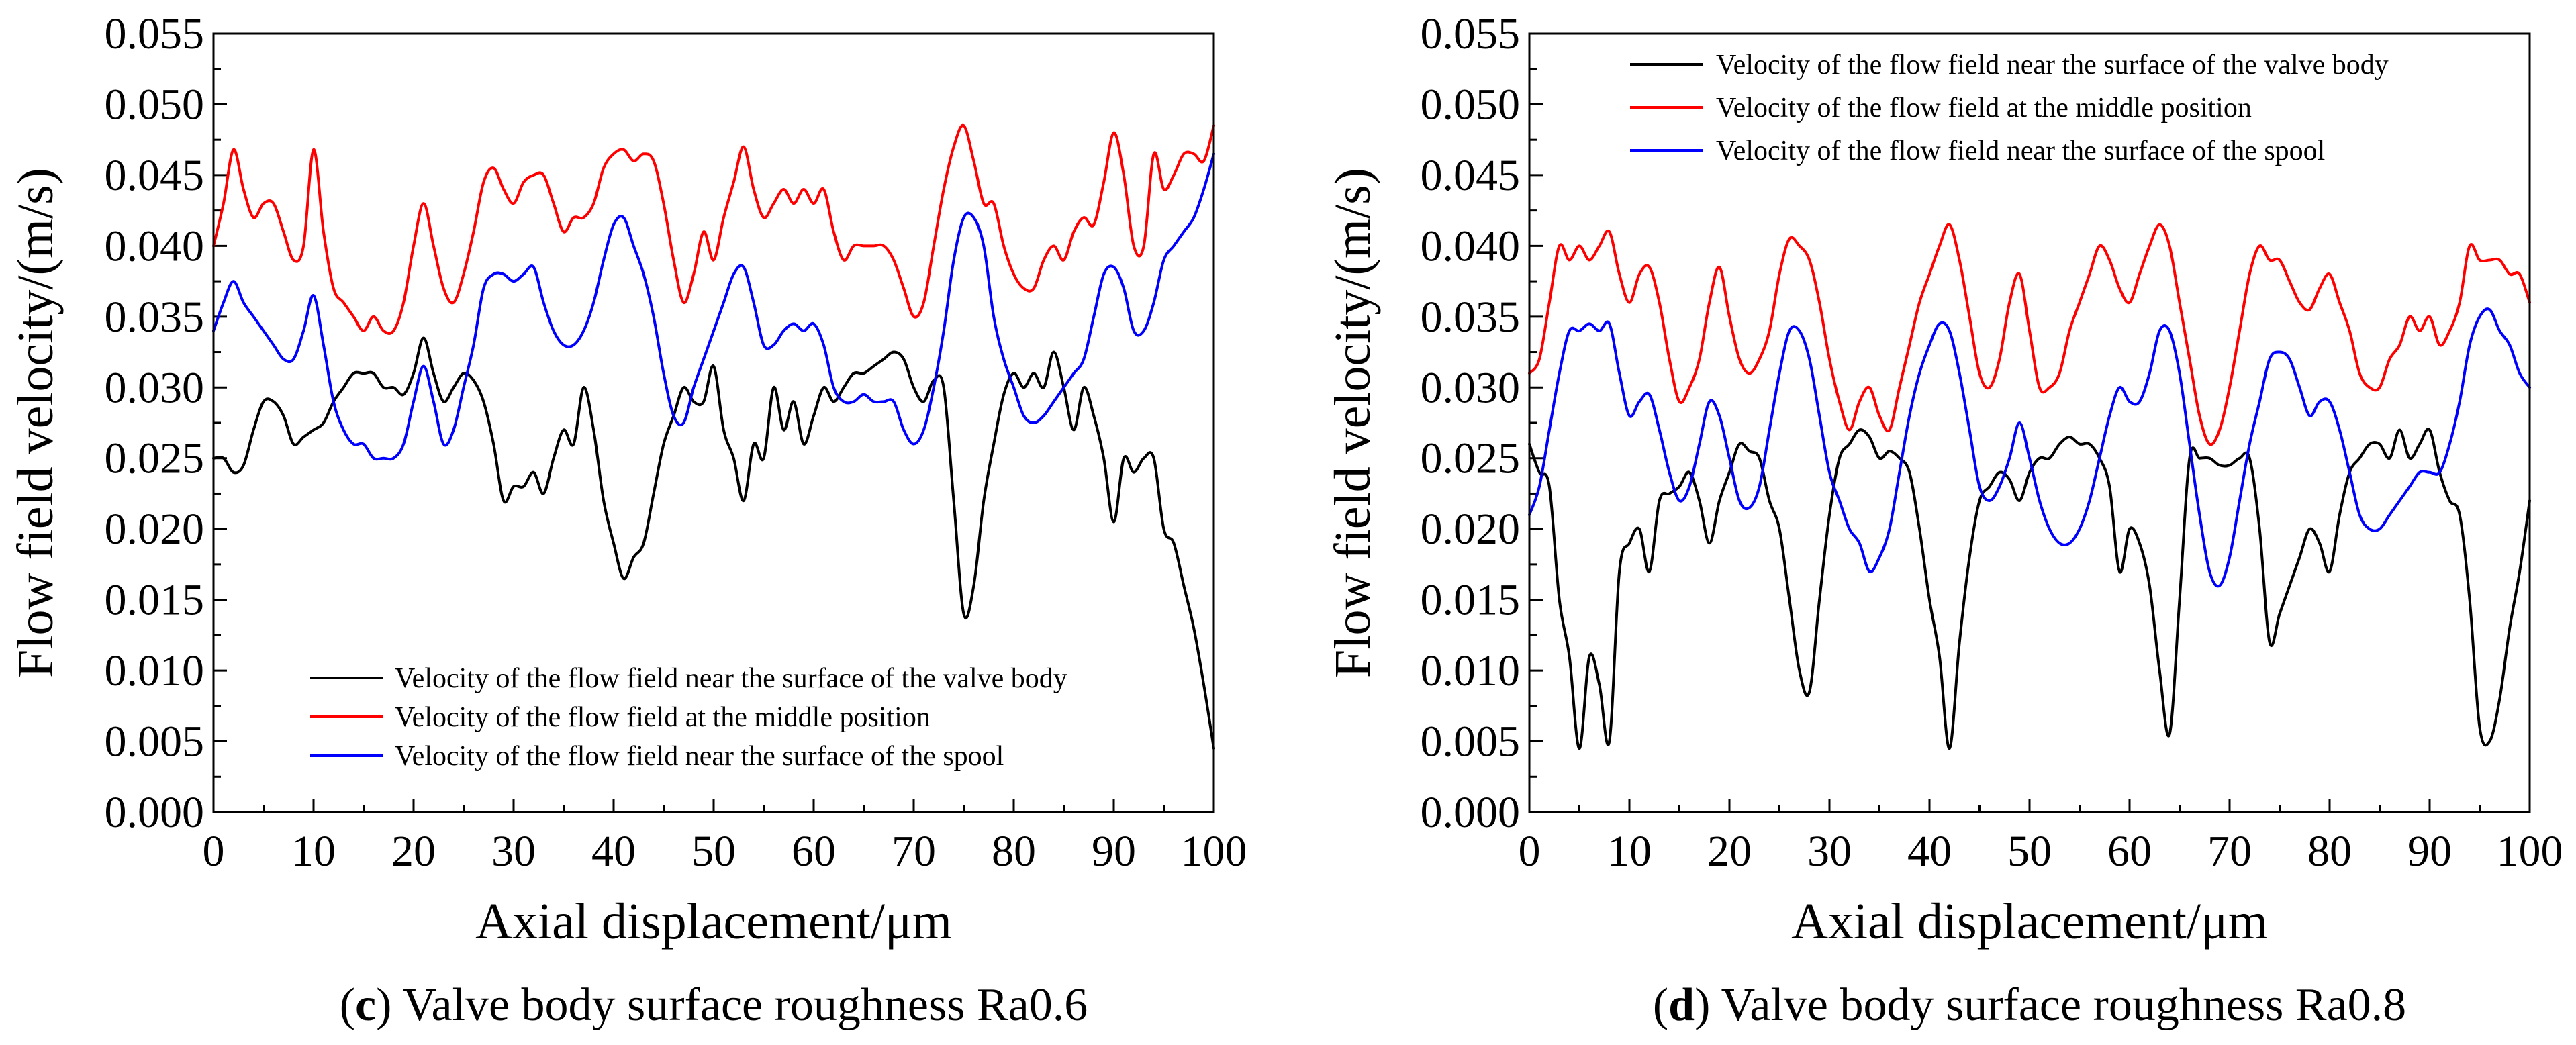  I want to click on chart-c-y-tick-label: 0.030, so click(155, 387).